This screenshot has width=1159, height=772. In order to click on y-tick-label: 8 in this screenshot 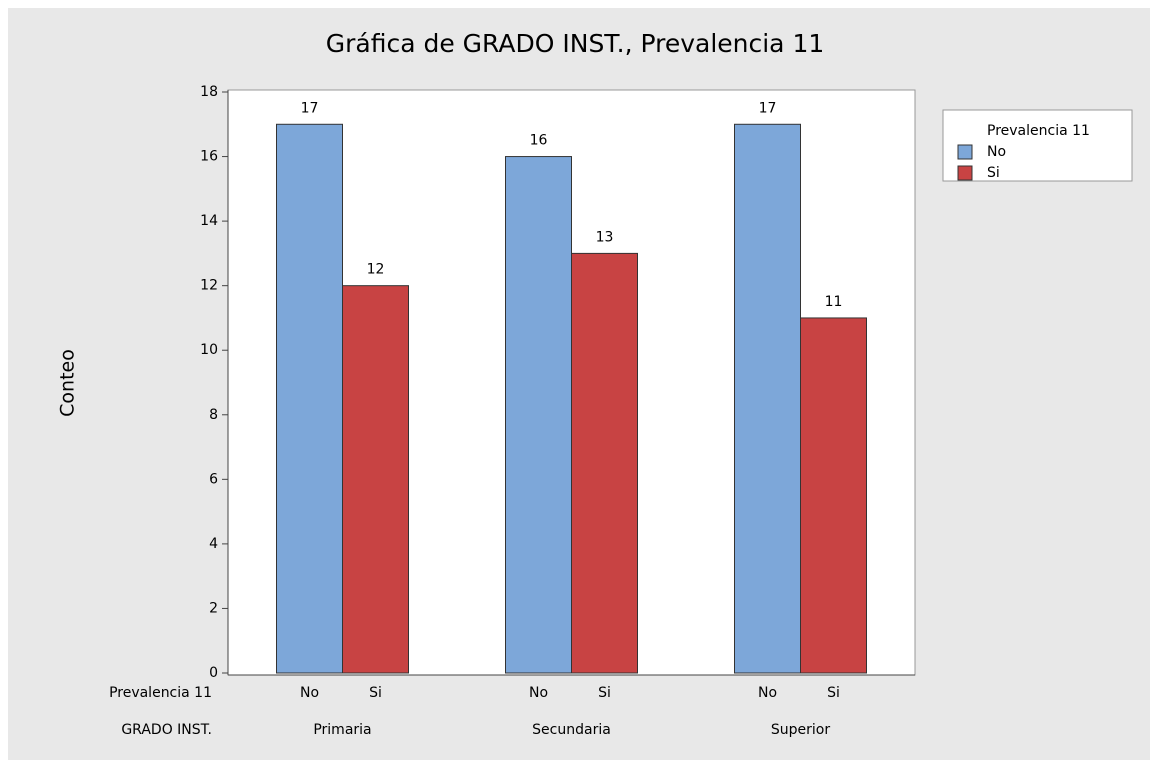, I will do `click(213, 415)`.